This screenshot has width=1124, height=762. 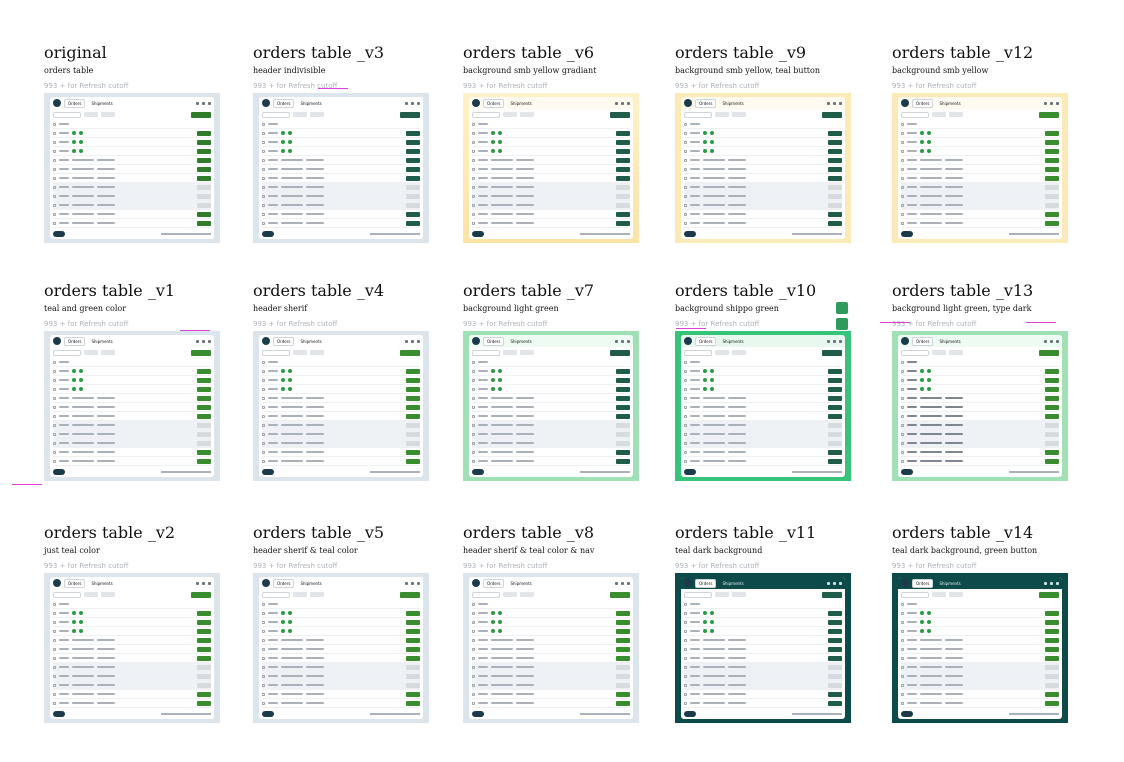 What do you see at coordinates (622, 103) in the screenshot?
I see `bell-icon` at bounding box center [622, 103].